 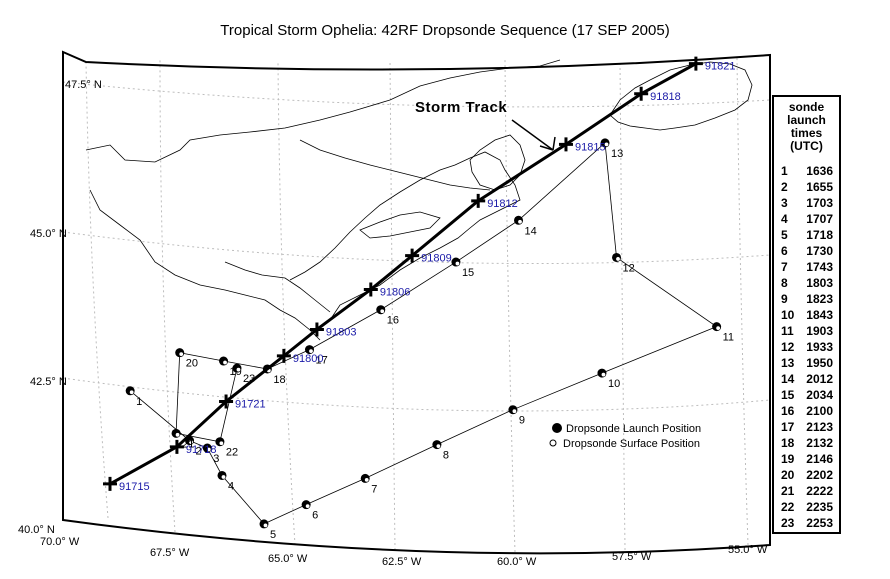 What do you see at coordinates (788, 507) in the screenshot?
I see `times-row-number: 22` at bounding box center [788, 507].